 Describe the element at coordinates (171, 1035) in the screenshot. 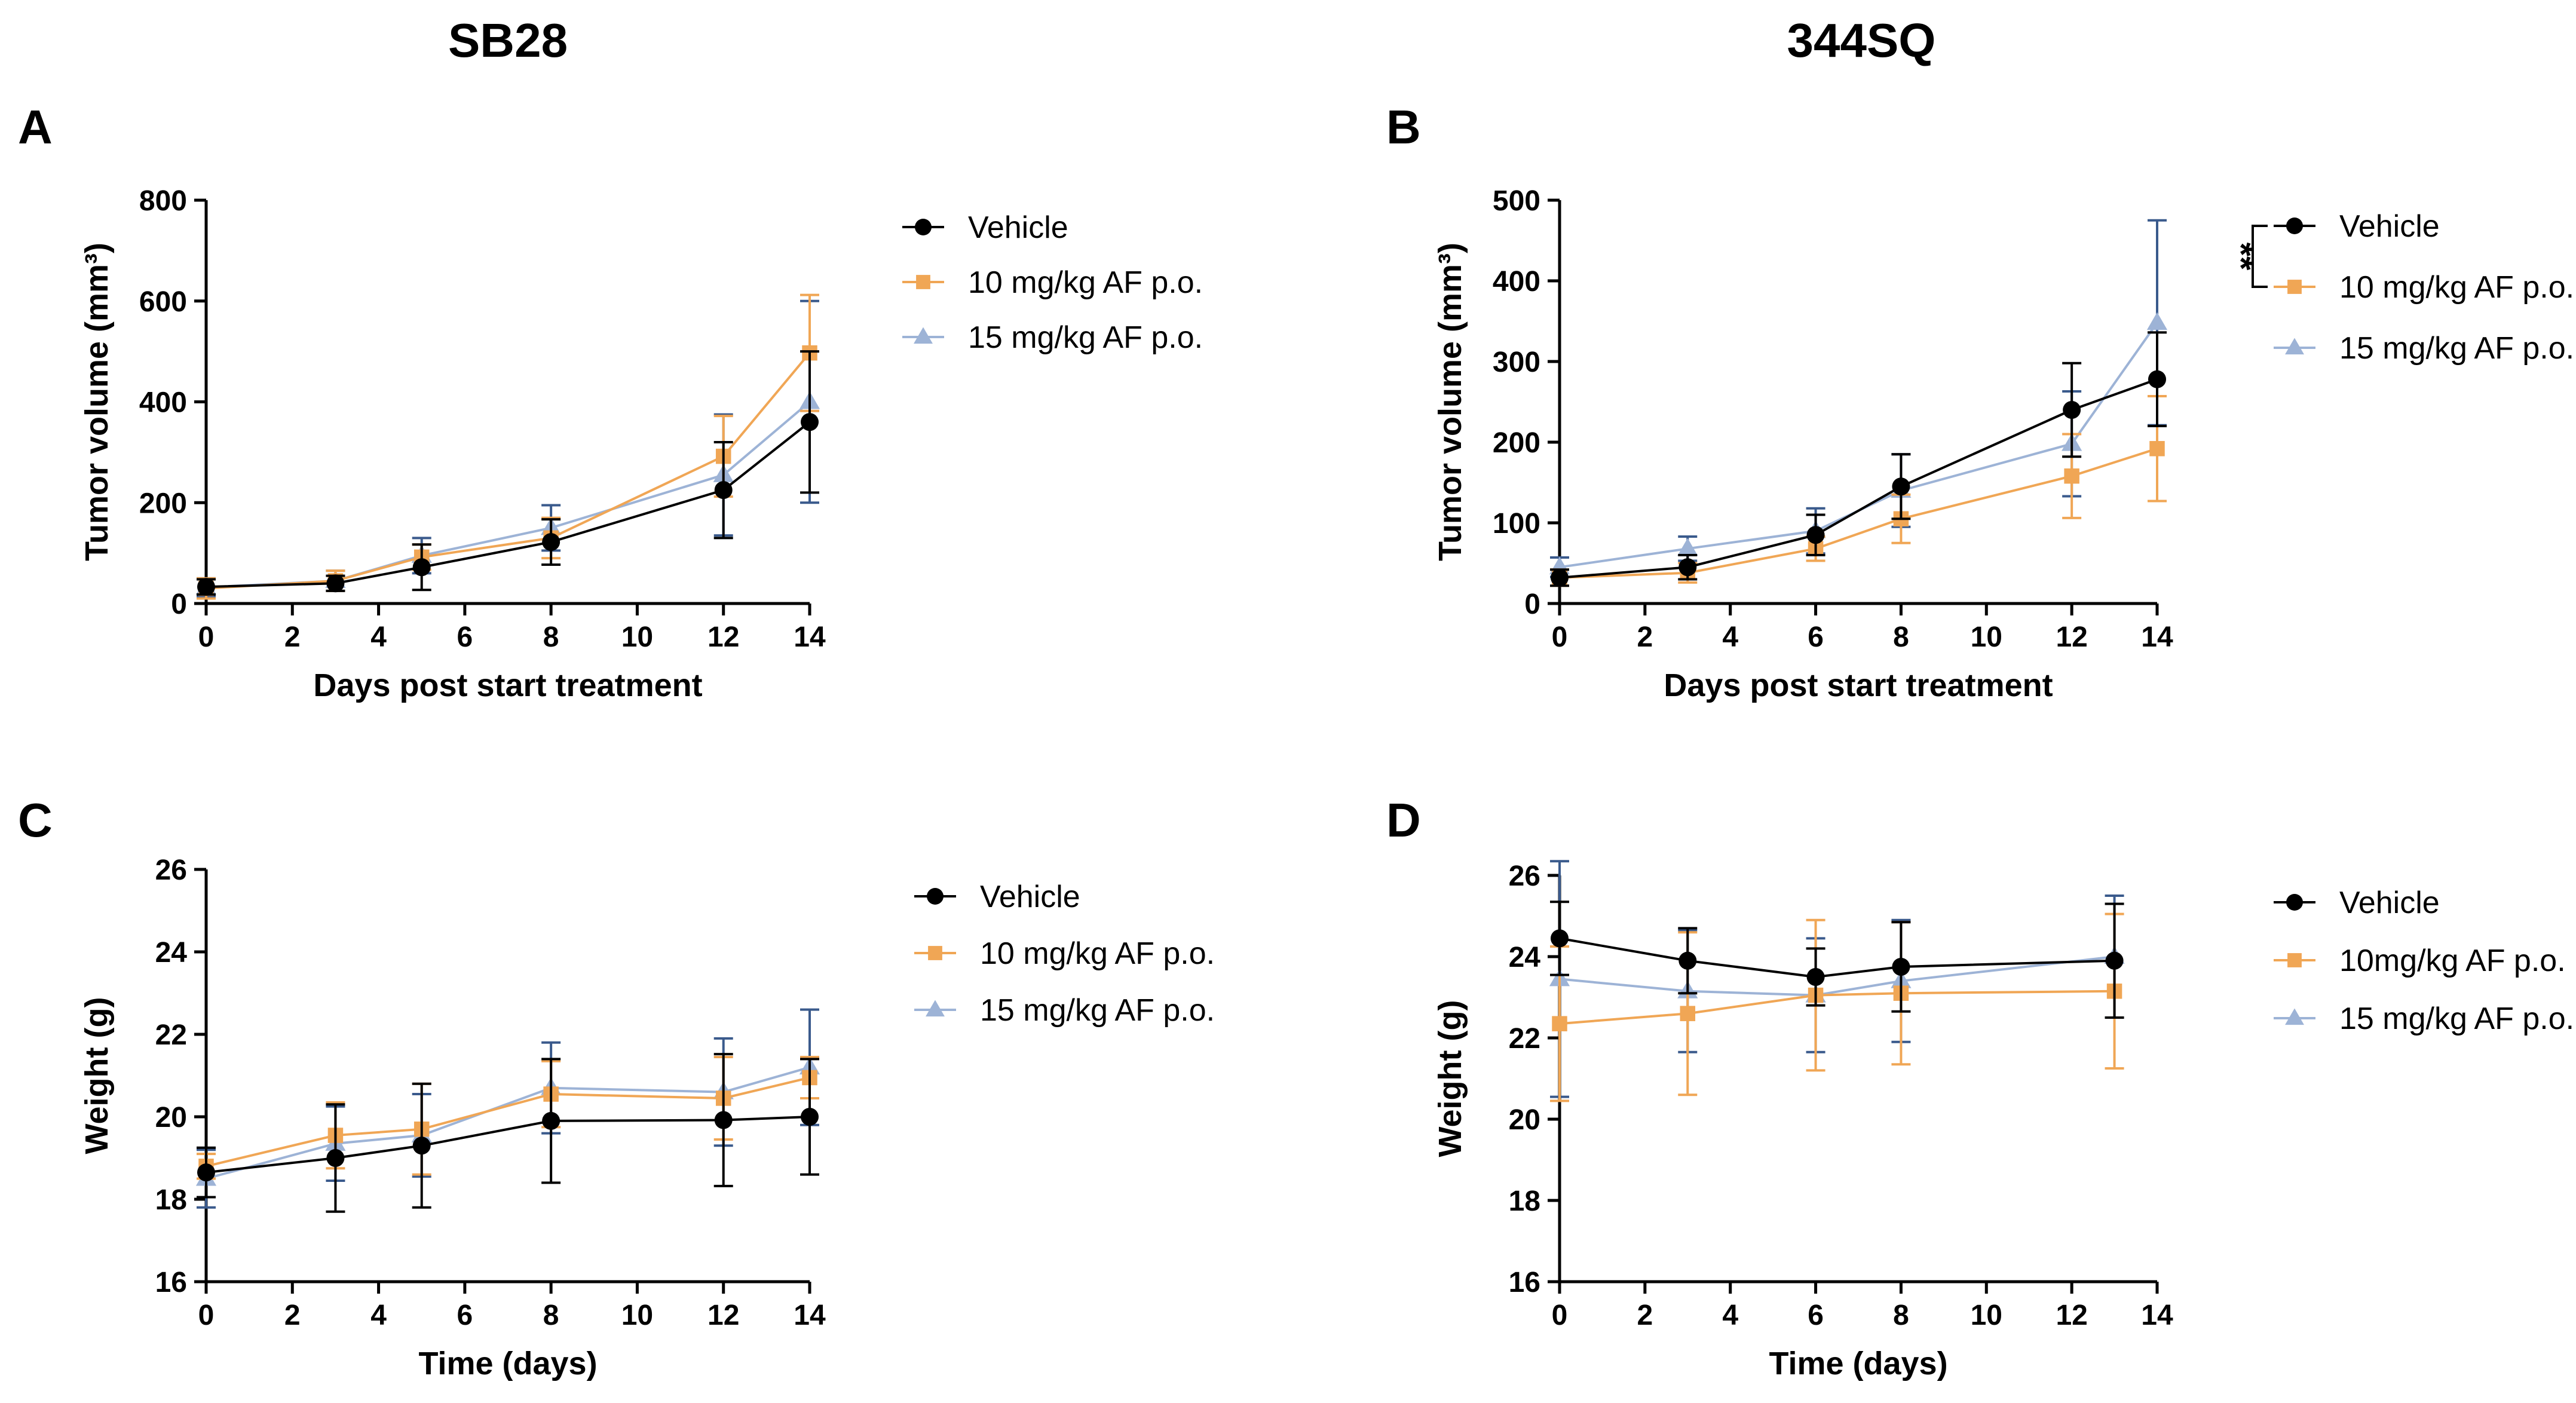

I see `y-tick-label: 22` at that location.